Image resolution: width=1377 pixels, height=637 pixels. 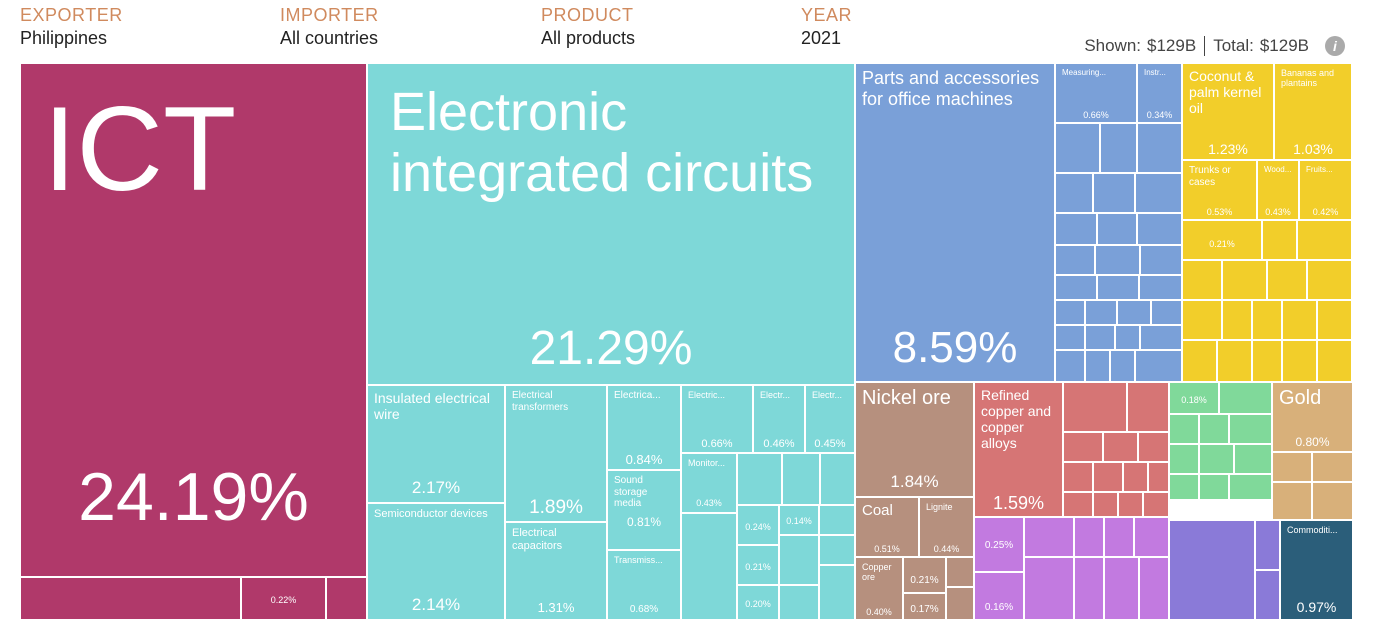 What do you see at coordinates (826, 27) in the screenshot?
I see `filter-year: YEAR 2021` at bounding box center [826, 27].